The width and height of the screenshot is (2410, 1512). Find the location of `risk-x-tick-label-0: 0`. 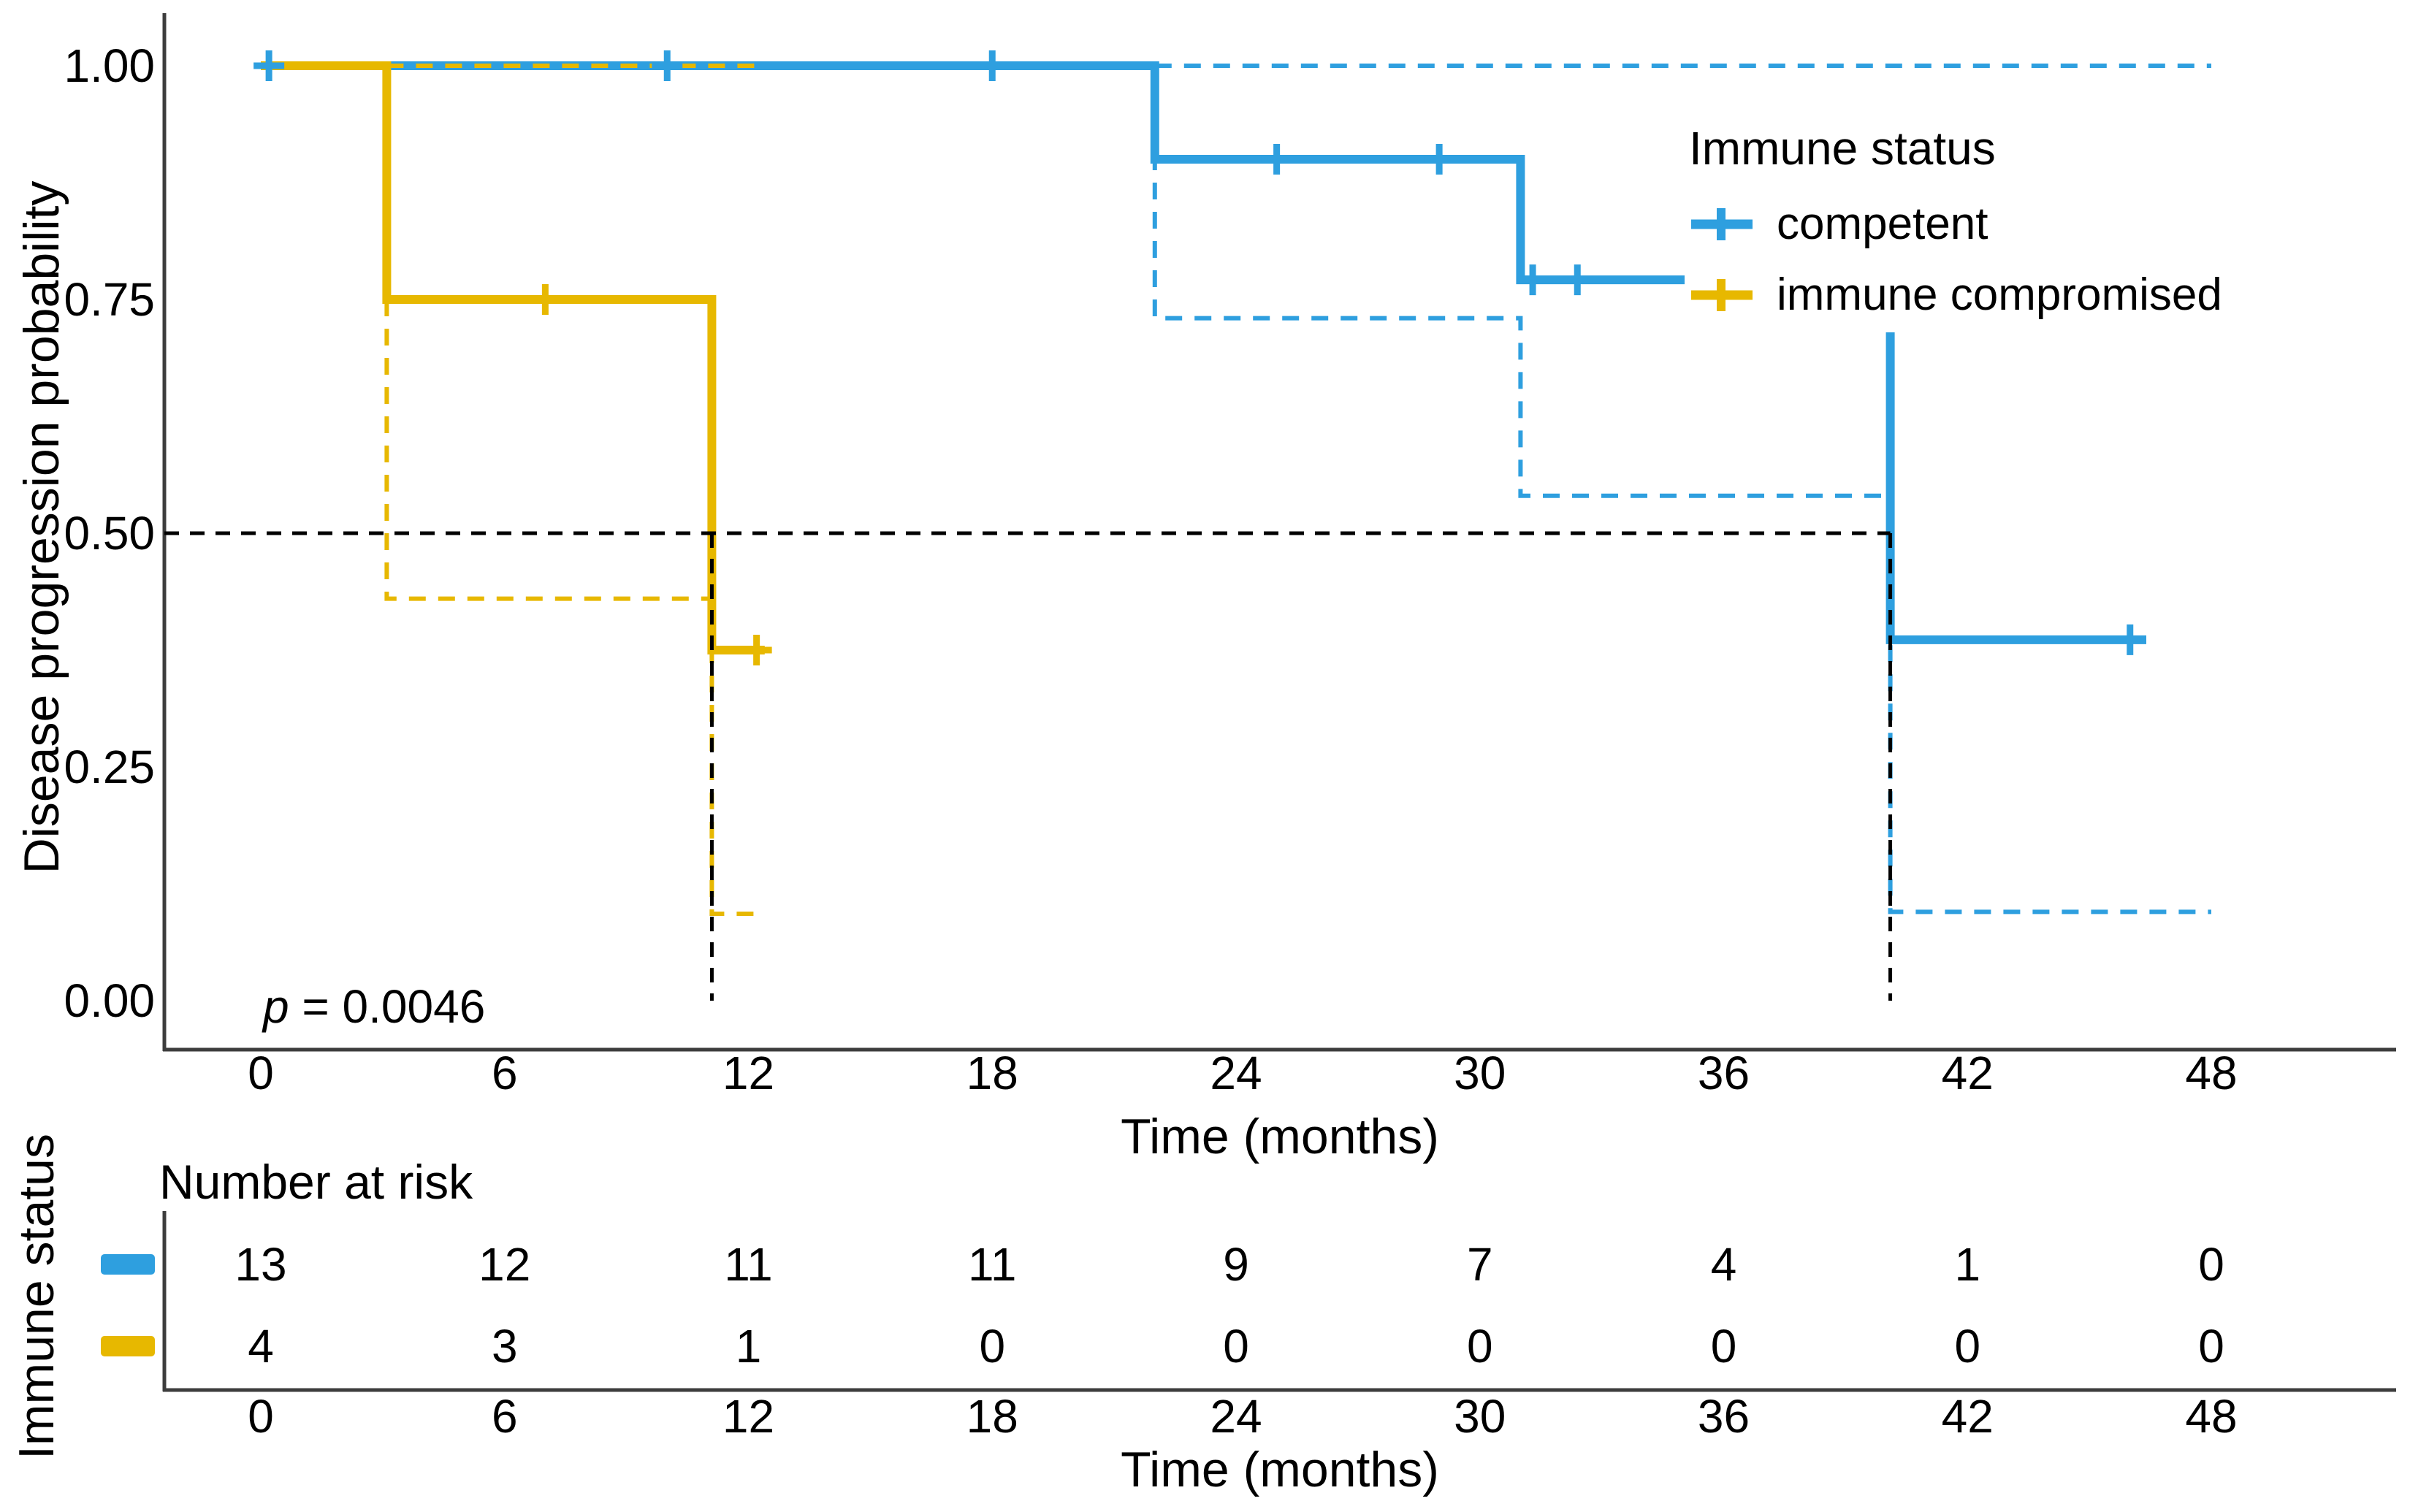

risk-x-tick-label-0: 0 is located at coordinates (261, 1416).